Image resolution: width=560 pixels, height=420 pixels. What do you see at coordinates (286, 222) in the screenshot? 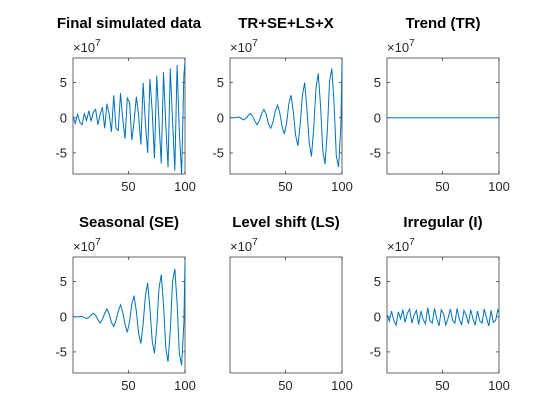
I see `panel-title: Level shift (LS)` at bounding box center [286, 222].